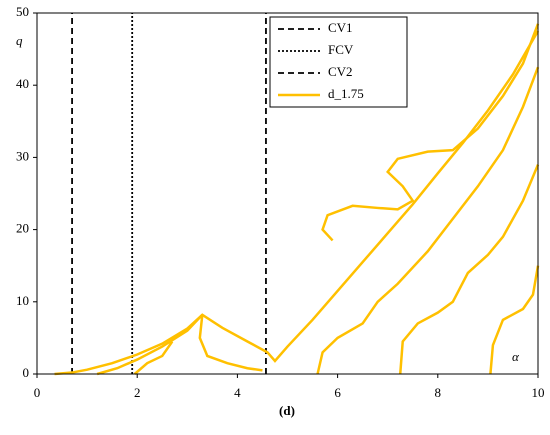  What do you see at coordinates (26, 372) in the screenshot?
I see `y-tick-label: 0` at bounding box center [26, 372].